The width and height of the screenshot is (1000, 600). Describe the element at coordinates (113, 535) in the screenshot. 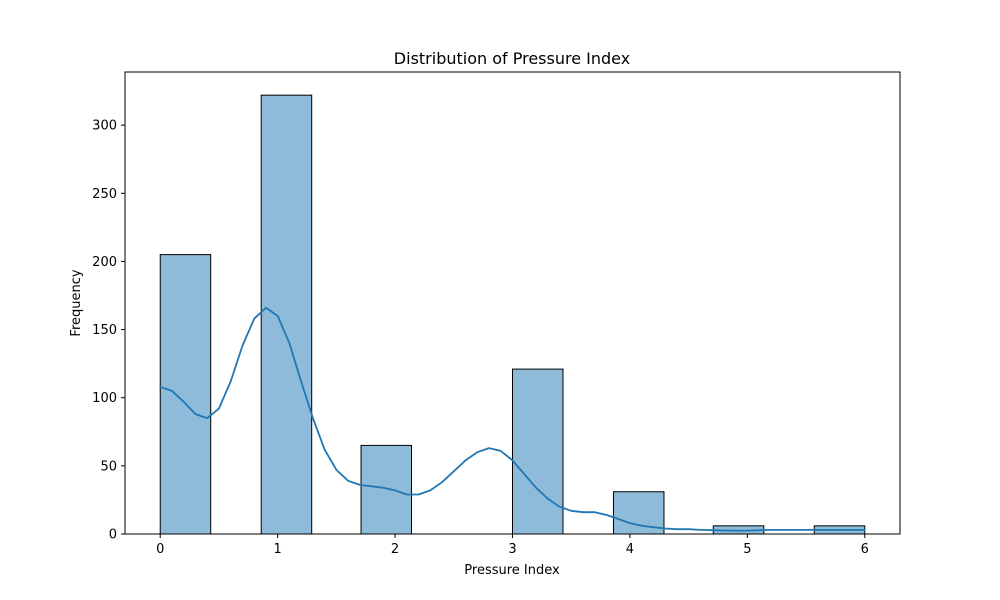

I see `y-tick-label: 0` at that location.